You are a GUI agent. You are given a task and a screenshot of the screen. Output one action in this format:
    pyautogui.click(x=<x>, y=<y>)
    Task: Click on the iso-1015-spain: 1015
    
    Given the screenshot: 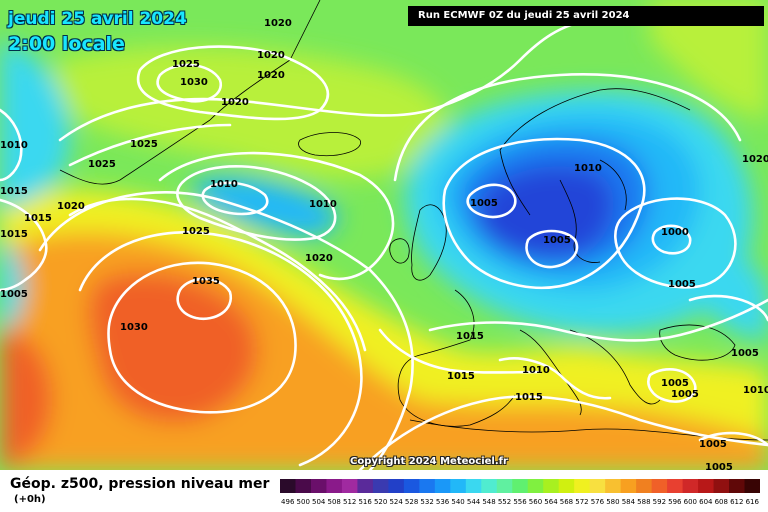 What is the action you would take?
    pyautogui.click(x=461, y=376)
    